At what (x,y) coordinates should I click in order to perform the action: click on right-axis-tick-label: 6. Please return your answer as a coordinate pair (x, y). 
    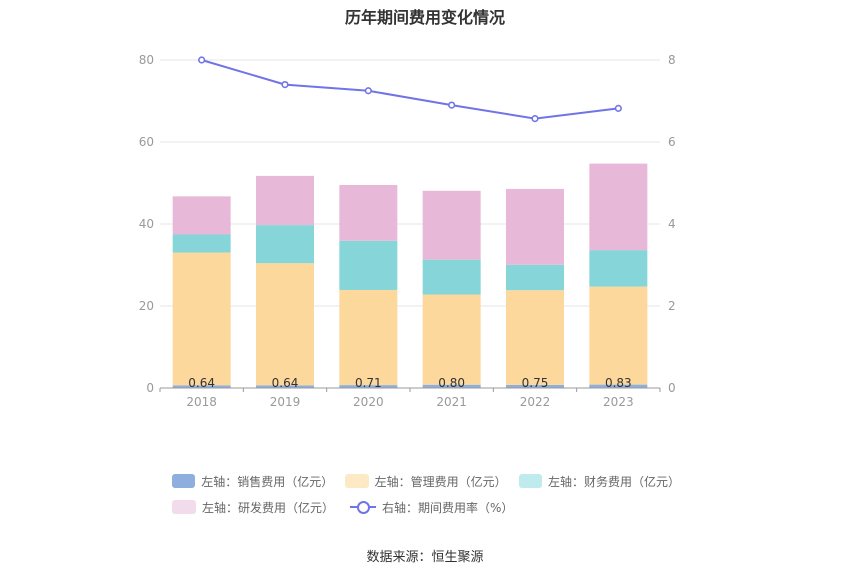
    Looking at the image, I should click on (672, 142).